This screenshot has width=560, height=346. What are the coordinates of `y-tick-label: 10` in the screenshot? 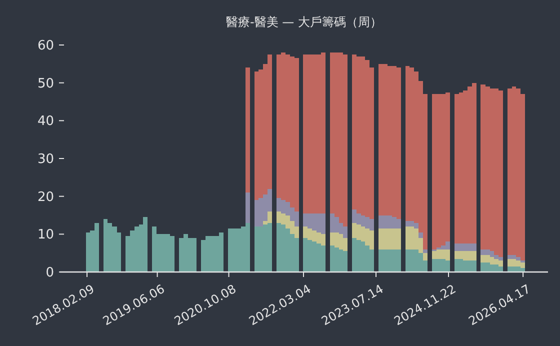 It's located at (45, 235).